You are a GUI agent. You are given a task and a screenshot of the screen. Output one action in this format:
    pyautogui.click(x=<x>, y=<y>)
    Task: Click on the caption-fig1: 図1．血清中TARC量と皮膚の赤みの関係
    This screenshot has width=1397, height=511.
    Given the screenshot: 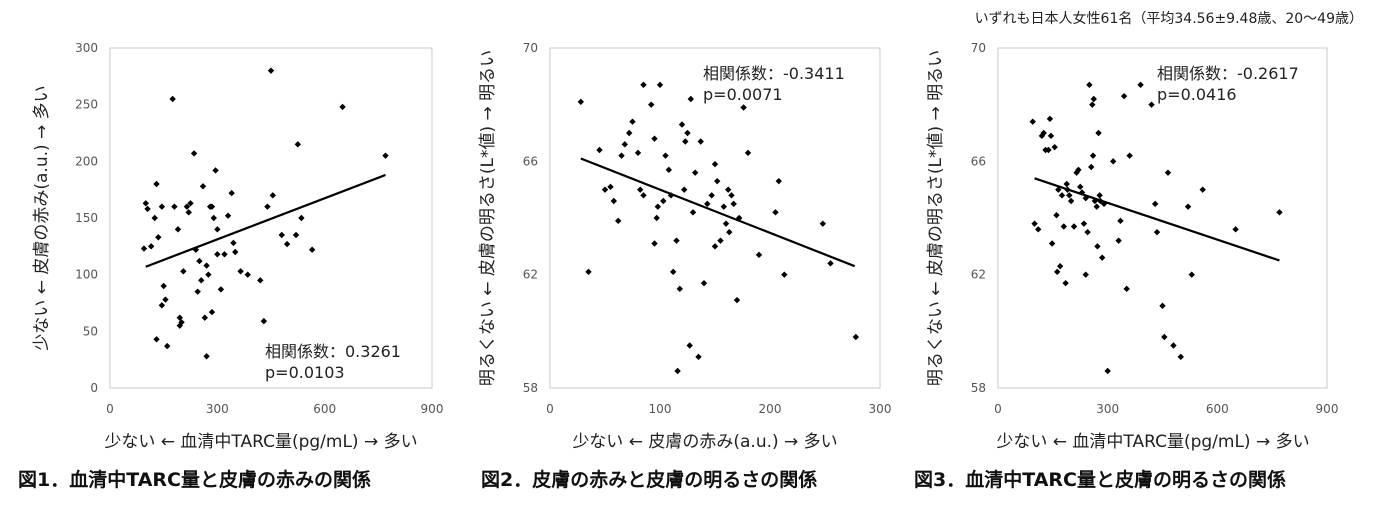 What is the action you would take?
    pyautogui.click(x=194, y=480)
    